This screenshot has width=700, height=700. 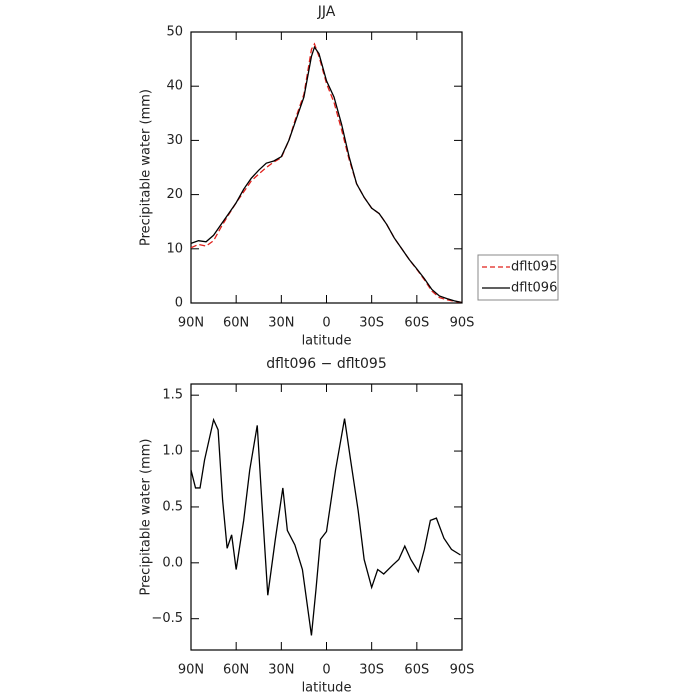 What do you see at coordinates (534, 288) in the screenshot?
I see `legend-label: dflt096` at bounding box center [534, 288].